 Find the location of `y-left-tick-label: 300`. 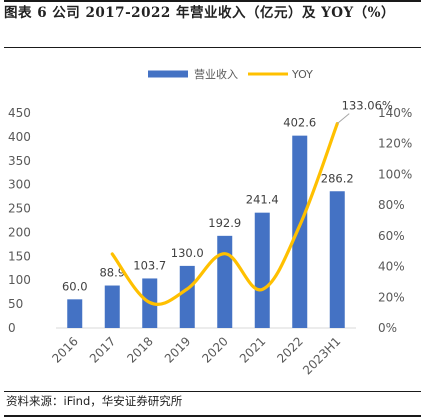

y-left-tick-label: 300 is located at coordinates (19, 185).